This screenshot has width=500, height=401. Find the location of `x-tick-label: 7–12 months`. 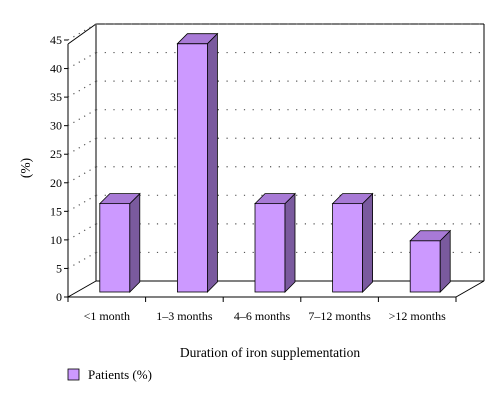

x-tick-label: 7–12 months is located at coordinates (339, 316).